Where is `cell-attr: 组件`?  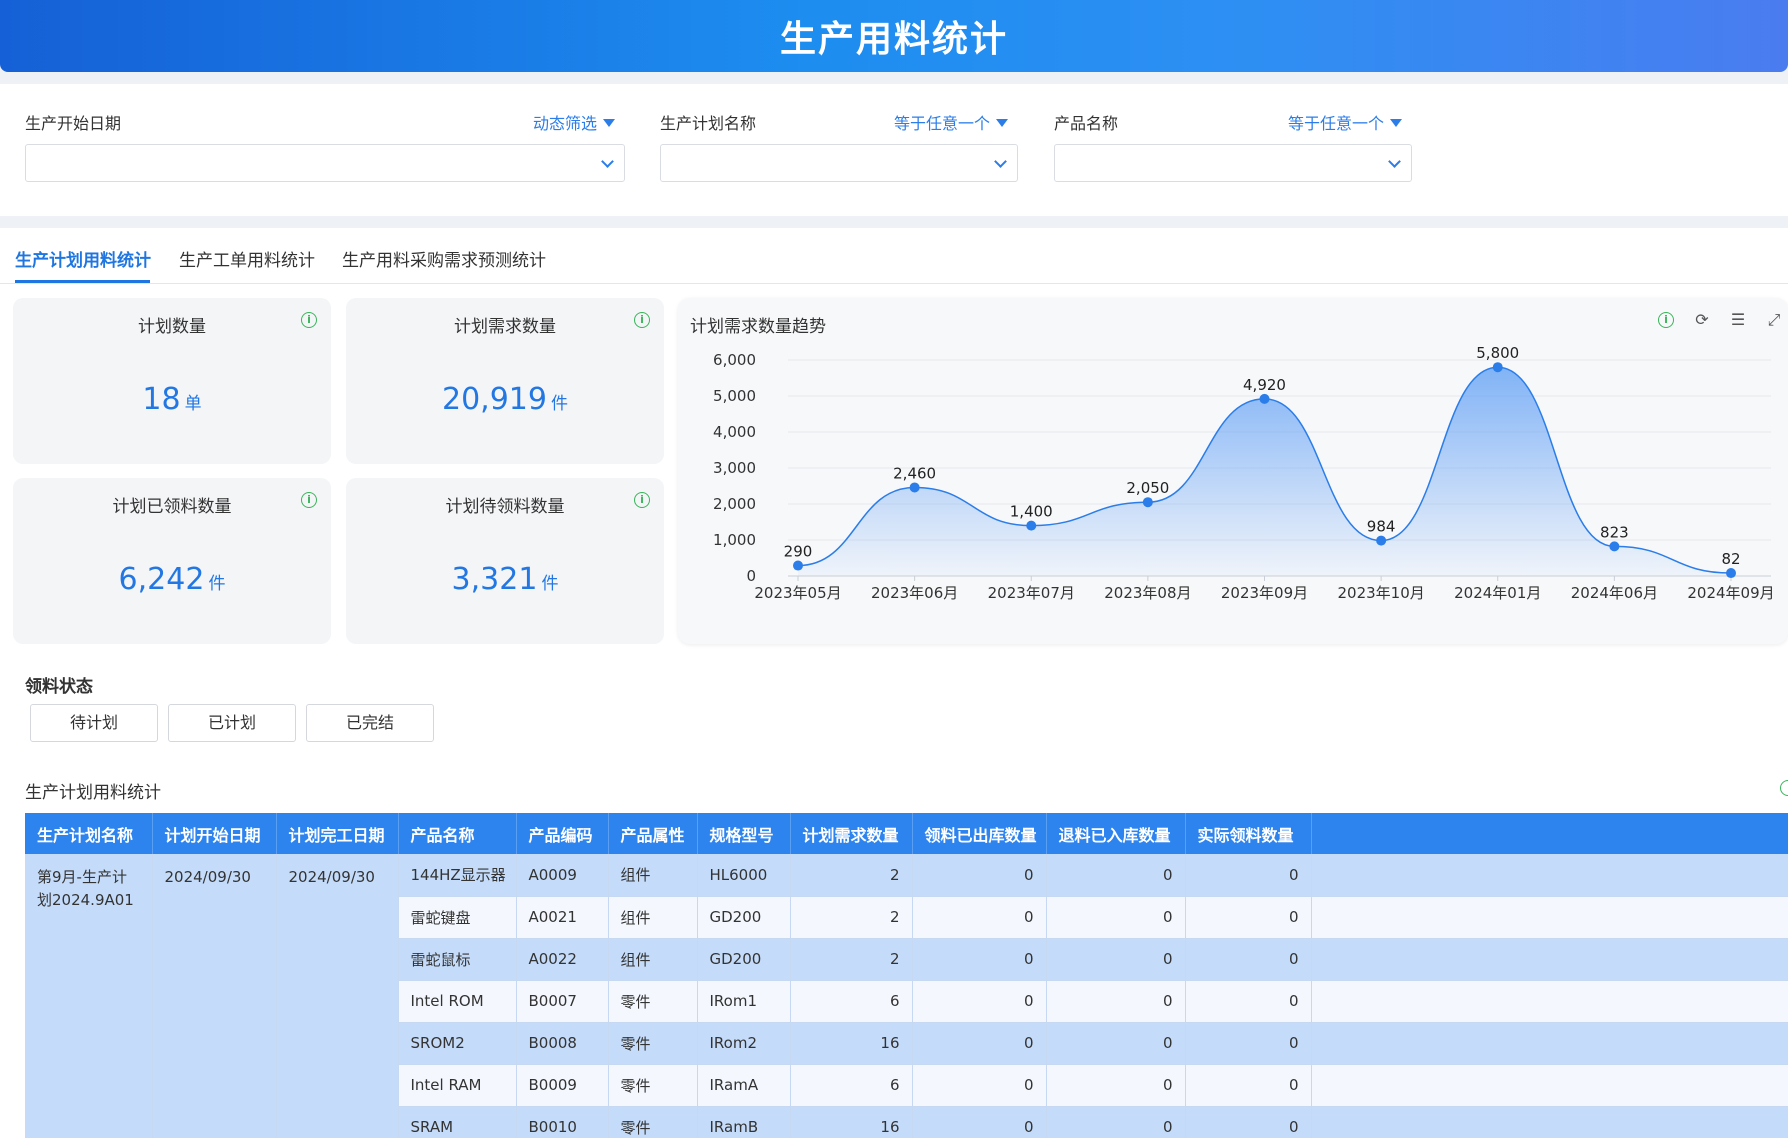 cell-attr: 组件 is located at coordinates (653, 959).